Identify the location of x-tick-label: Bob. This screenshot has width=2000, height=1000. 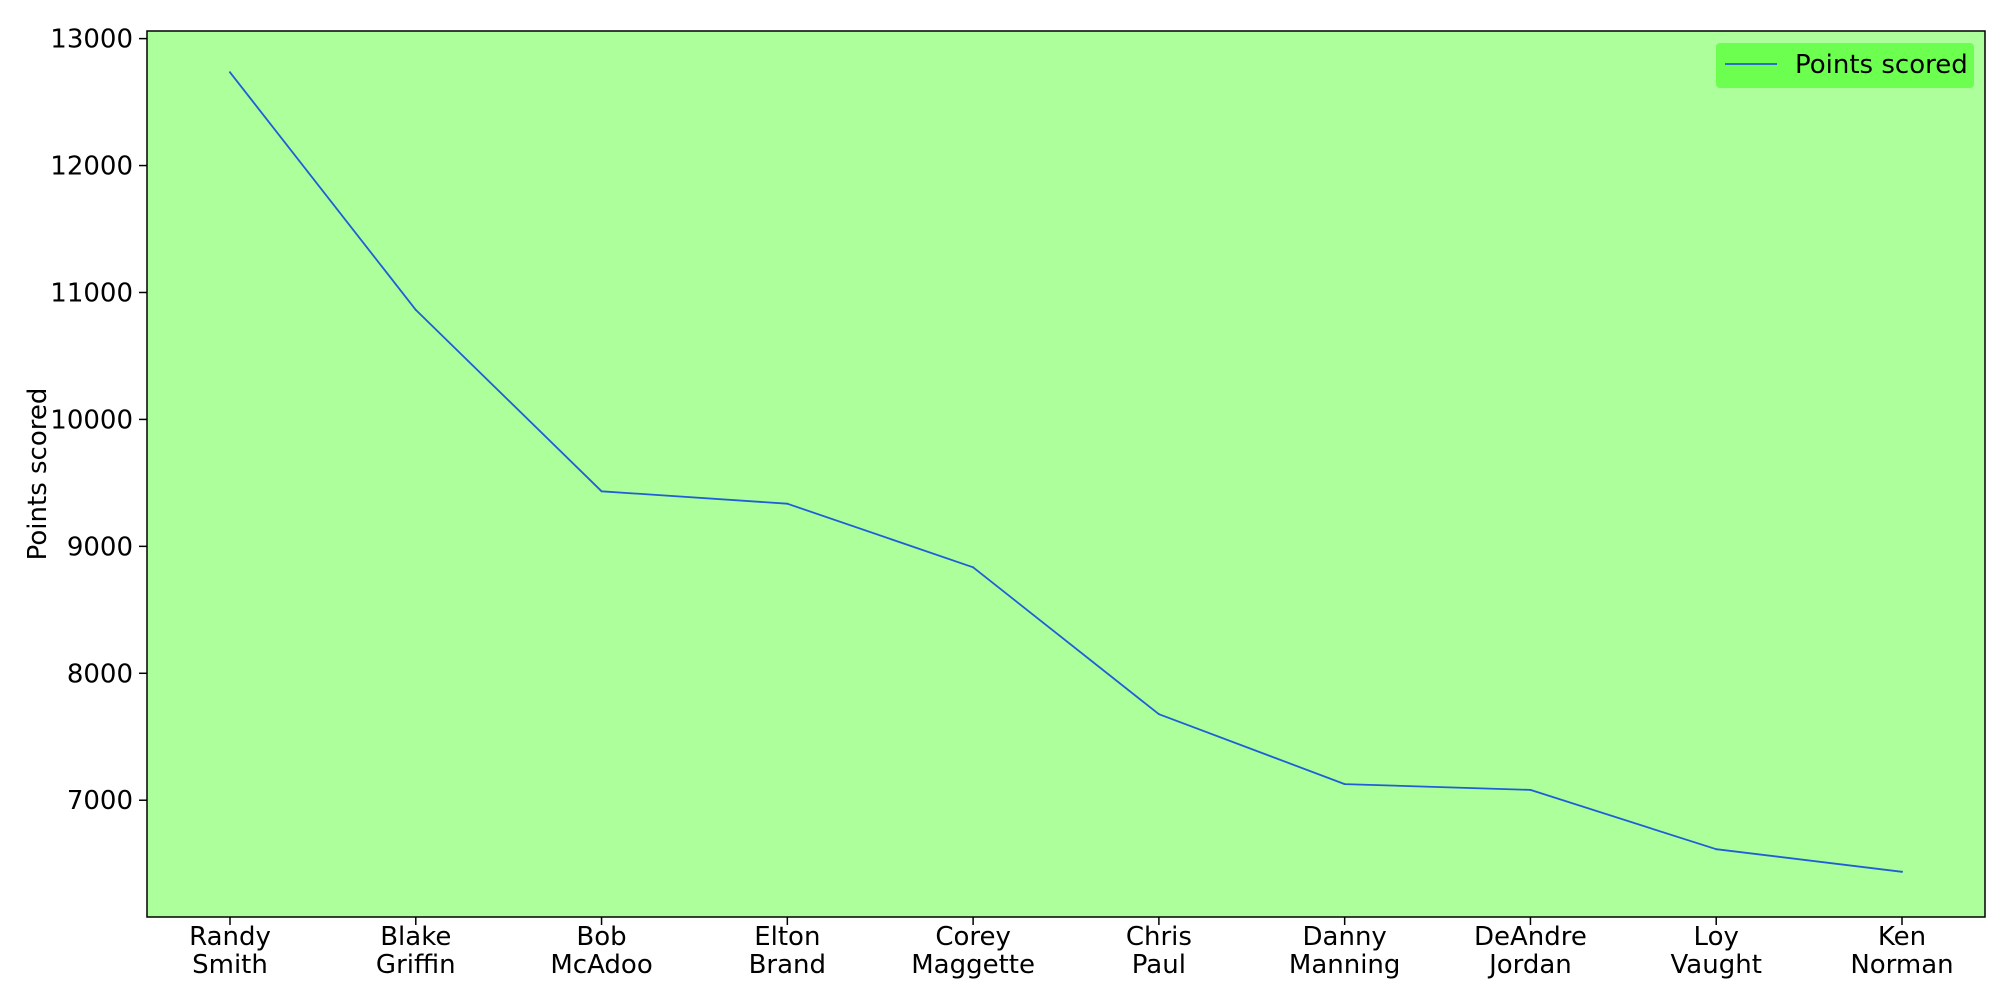
(601, 937).